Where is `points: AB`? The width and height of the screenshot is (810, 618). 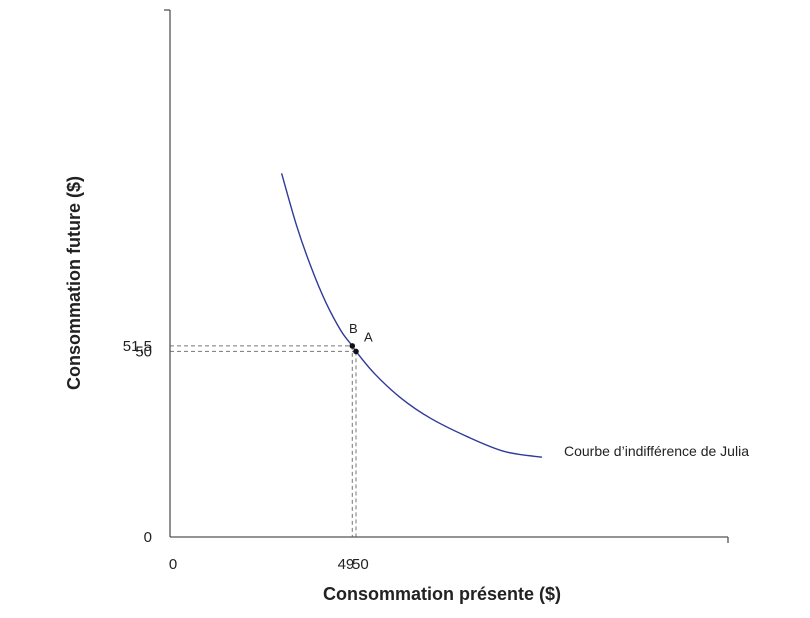
points: AB is located at coordinates (361, 338).